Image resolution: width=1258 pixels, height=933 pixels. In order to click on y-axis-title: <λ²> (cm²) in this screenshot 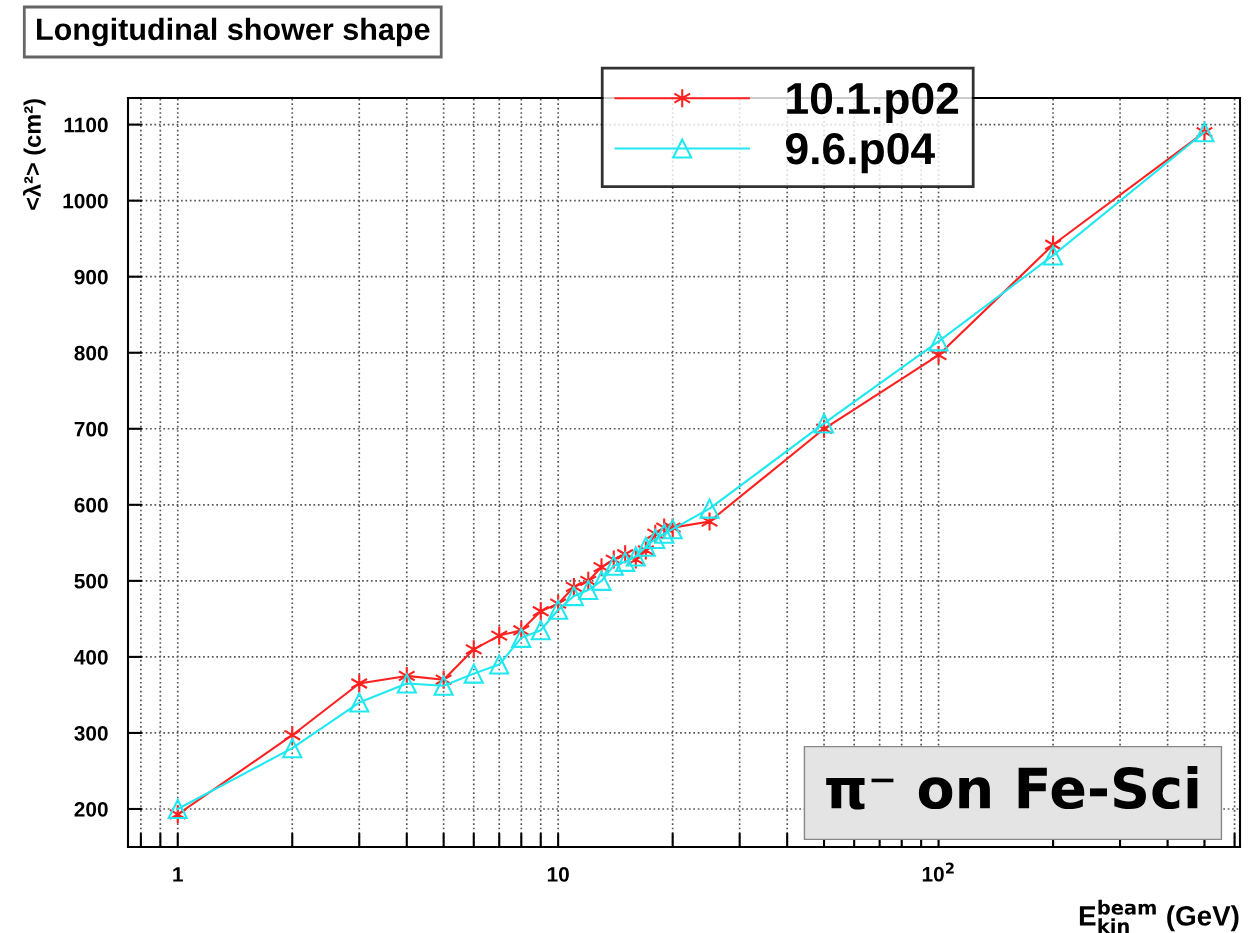, I will do `click(34, 154)`.